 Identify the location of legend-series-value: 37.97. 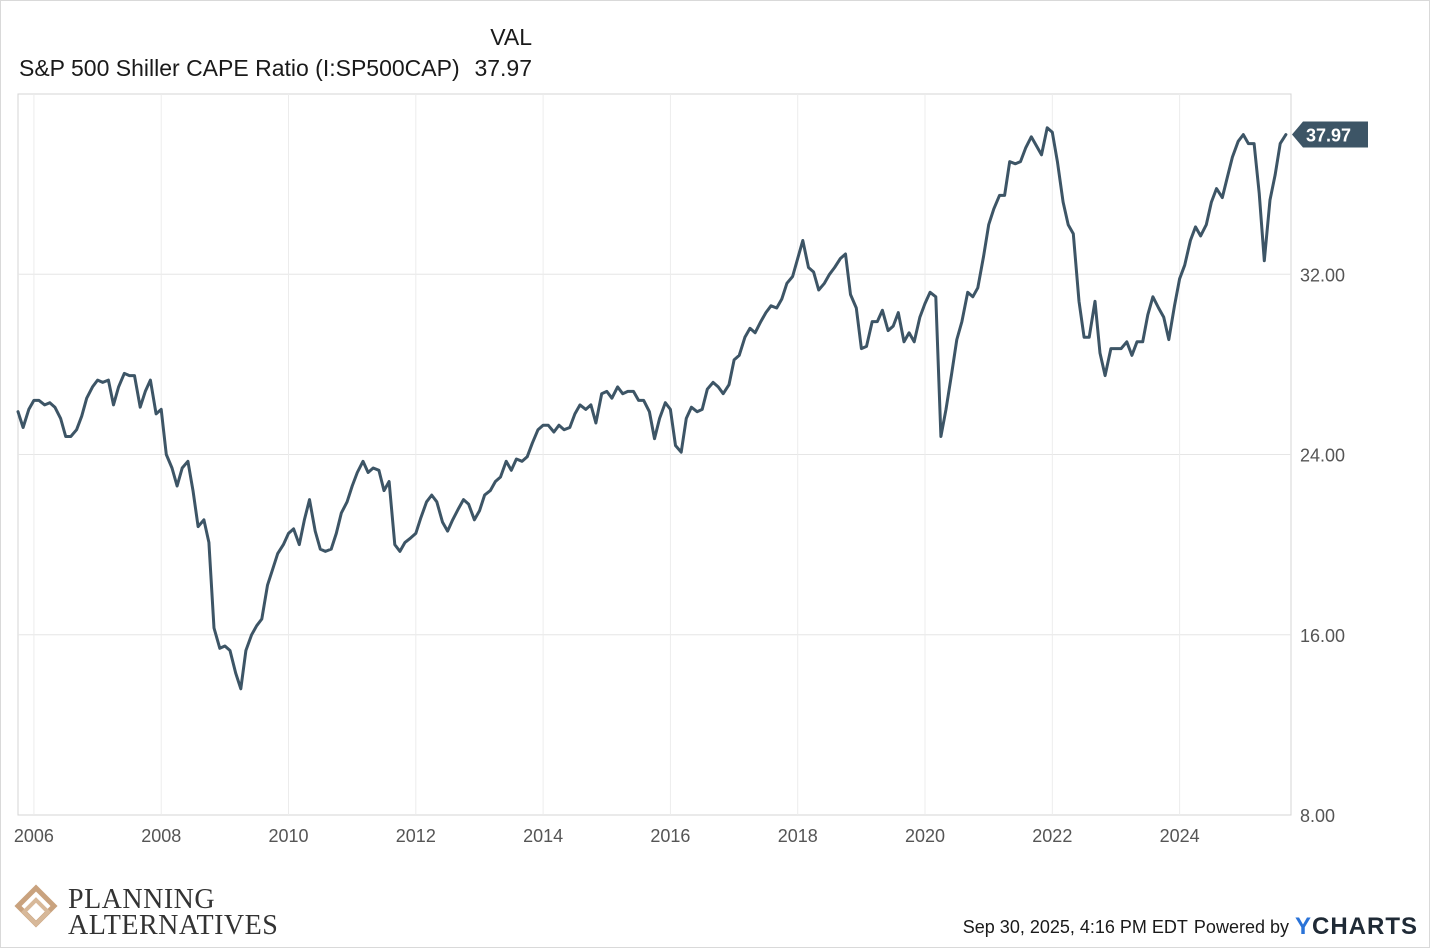
(503, 68).